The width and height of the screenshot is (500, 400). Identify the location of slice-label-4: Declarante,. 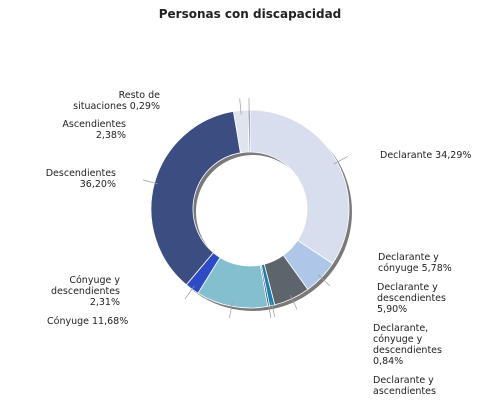
(400, 328).